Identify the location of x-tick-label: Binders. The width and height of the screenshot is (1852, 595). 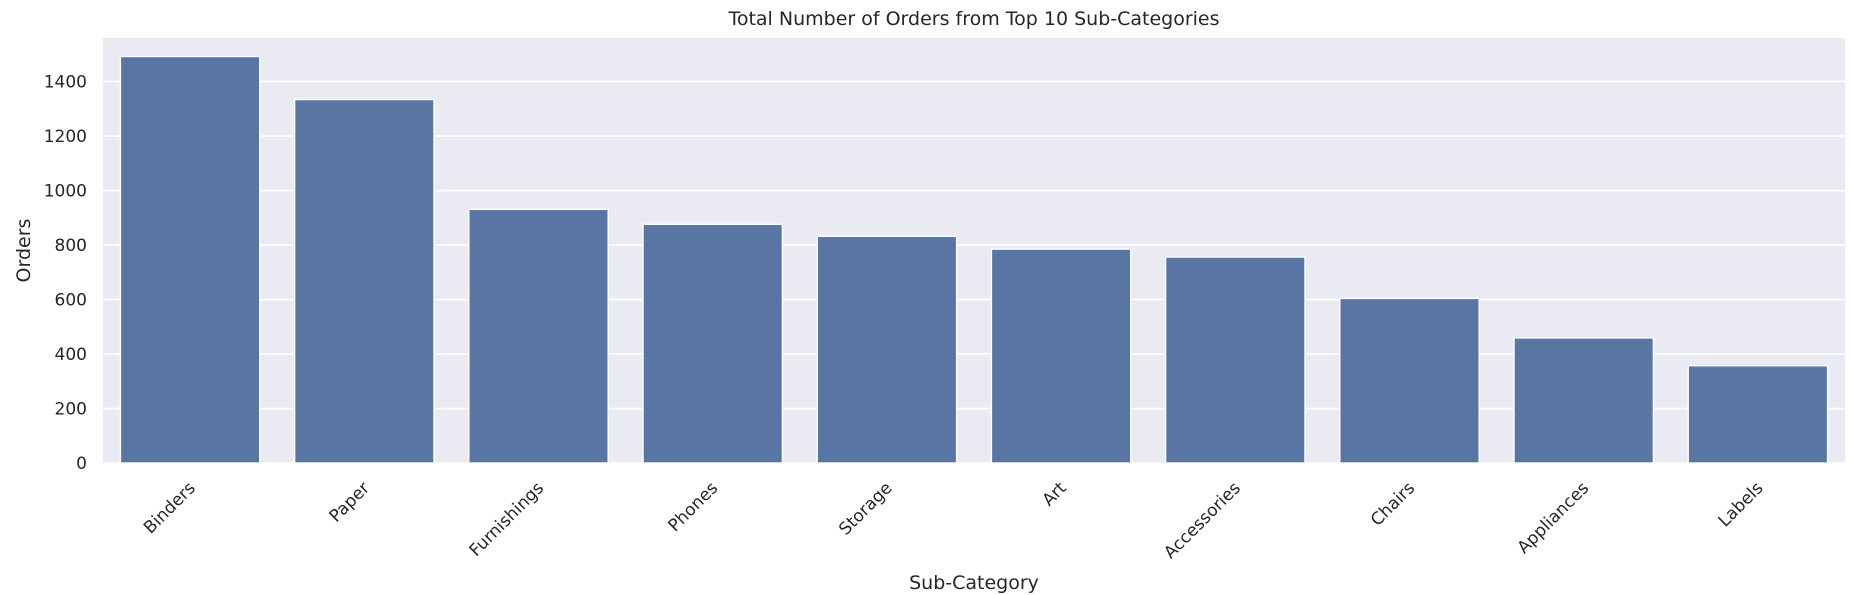
(170, 508).